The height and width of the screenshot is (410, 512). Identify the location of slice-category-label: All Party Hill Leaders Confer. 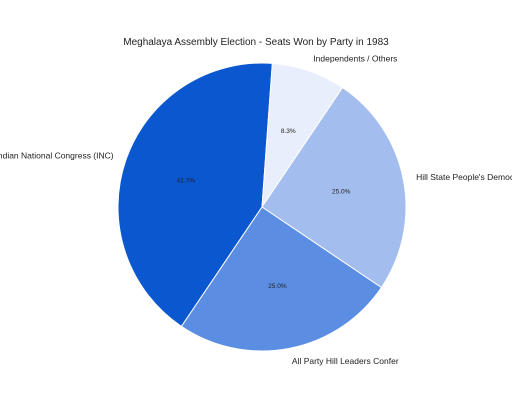
(345, 361).